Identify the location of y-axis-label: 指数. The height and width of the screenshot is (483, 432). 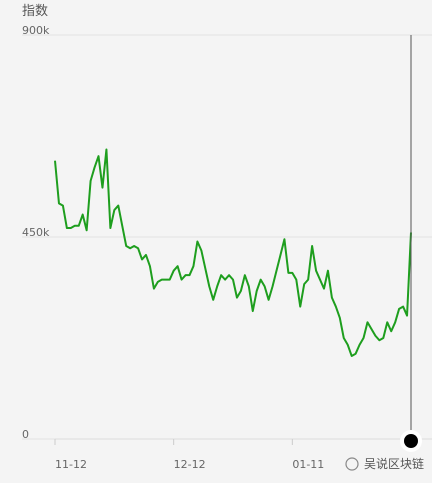
(35, 11).